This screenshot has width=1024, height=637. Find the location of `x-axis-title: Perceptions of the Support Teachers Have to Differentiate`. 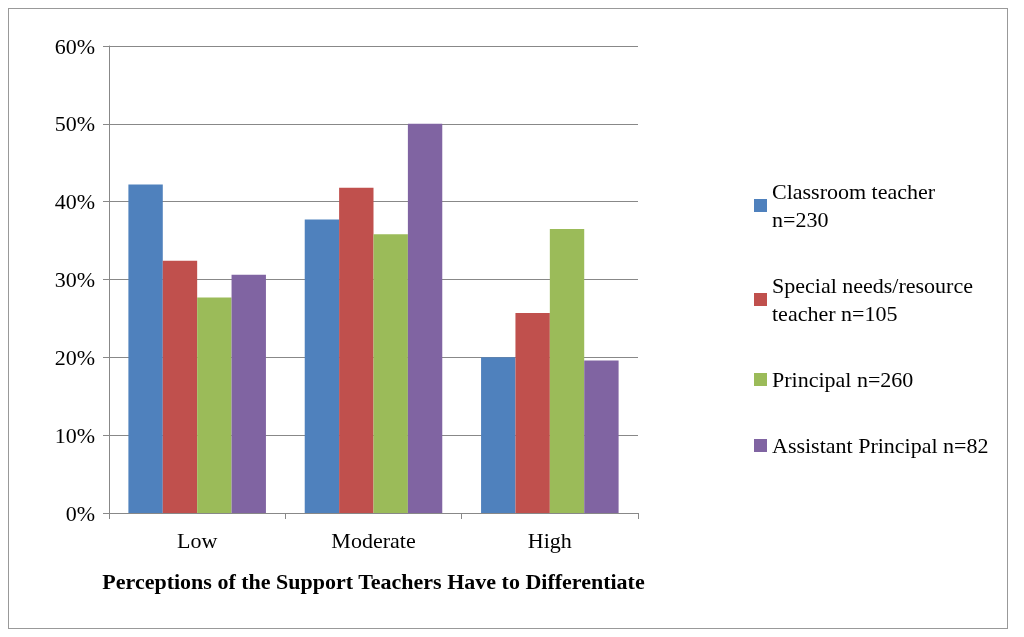

x-axis-title: Perceptions of the Support Teachers Have to Differentiate is located at coordinates (373, 581).